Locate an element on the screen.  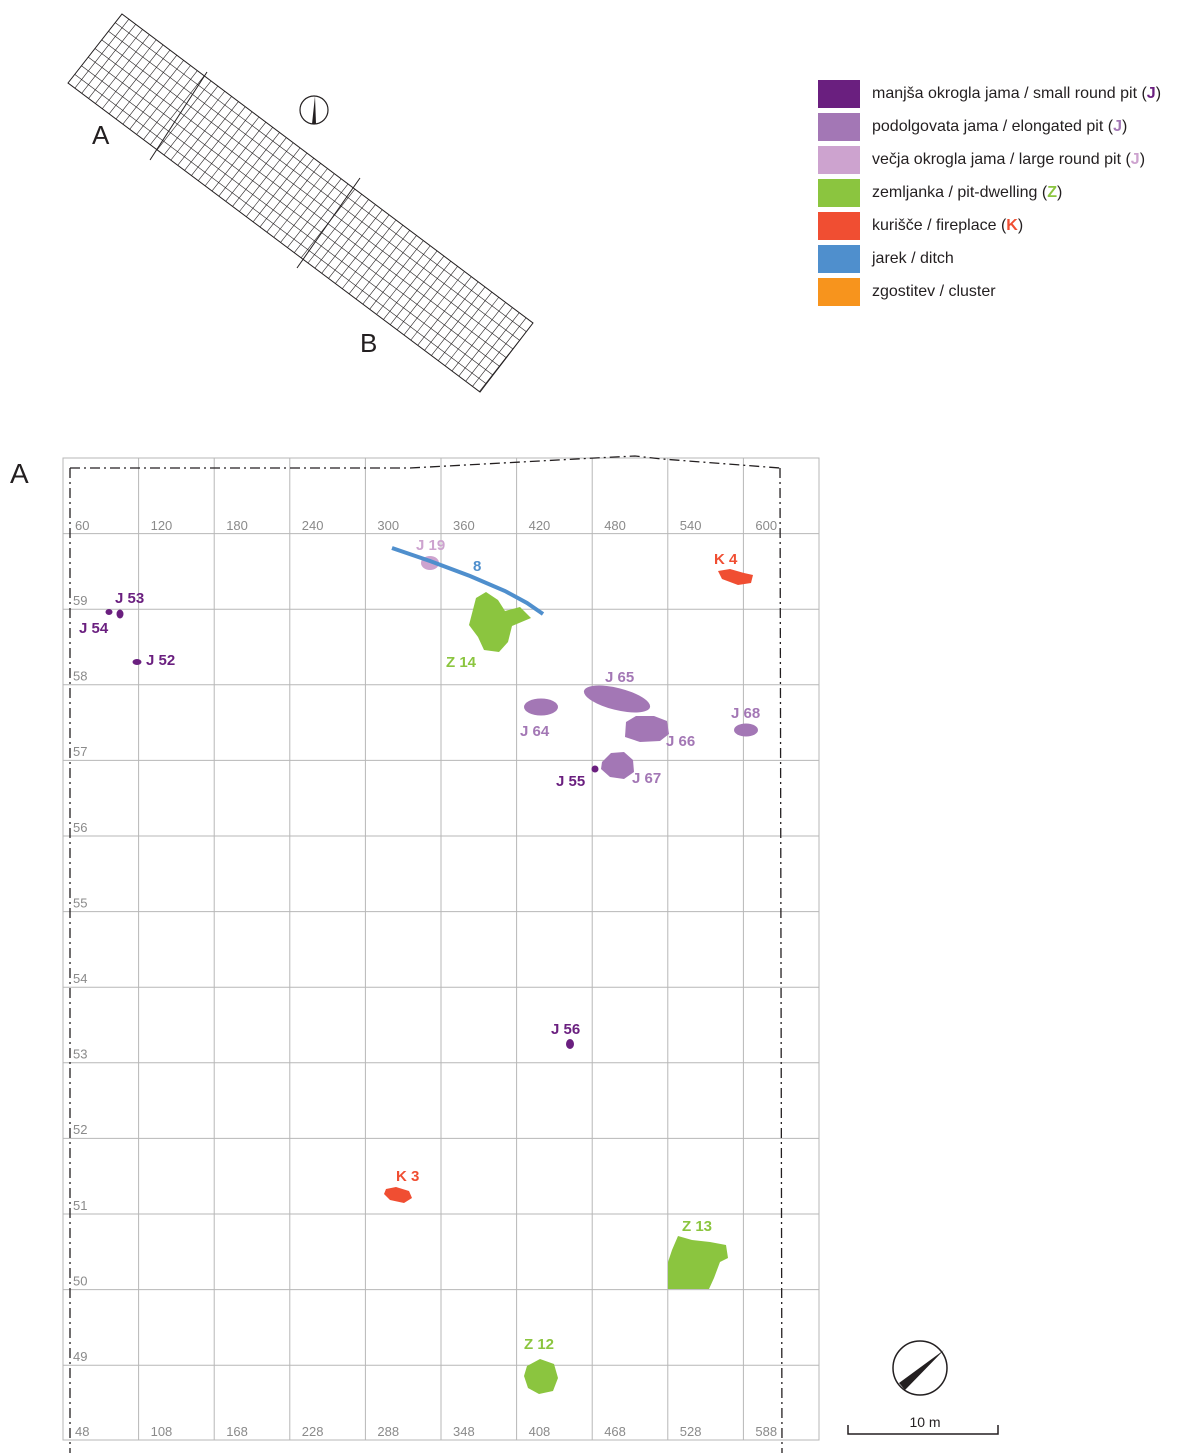
x-tick-label: 588 is located at coordinates (766, 1431).